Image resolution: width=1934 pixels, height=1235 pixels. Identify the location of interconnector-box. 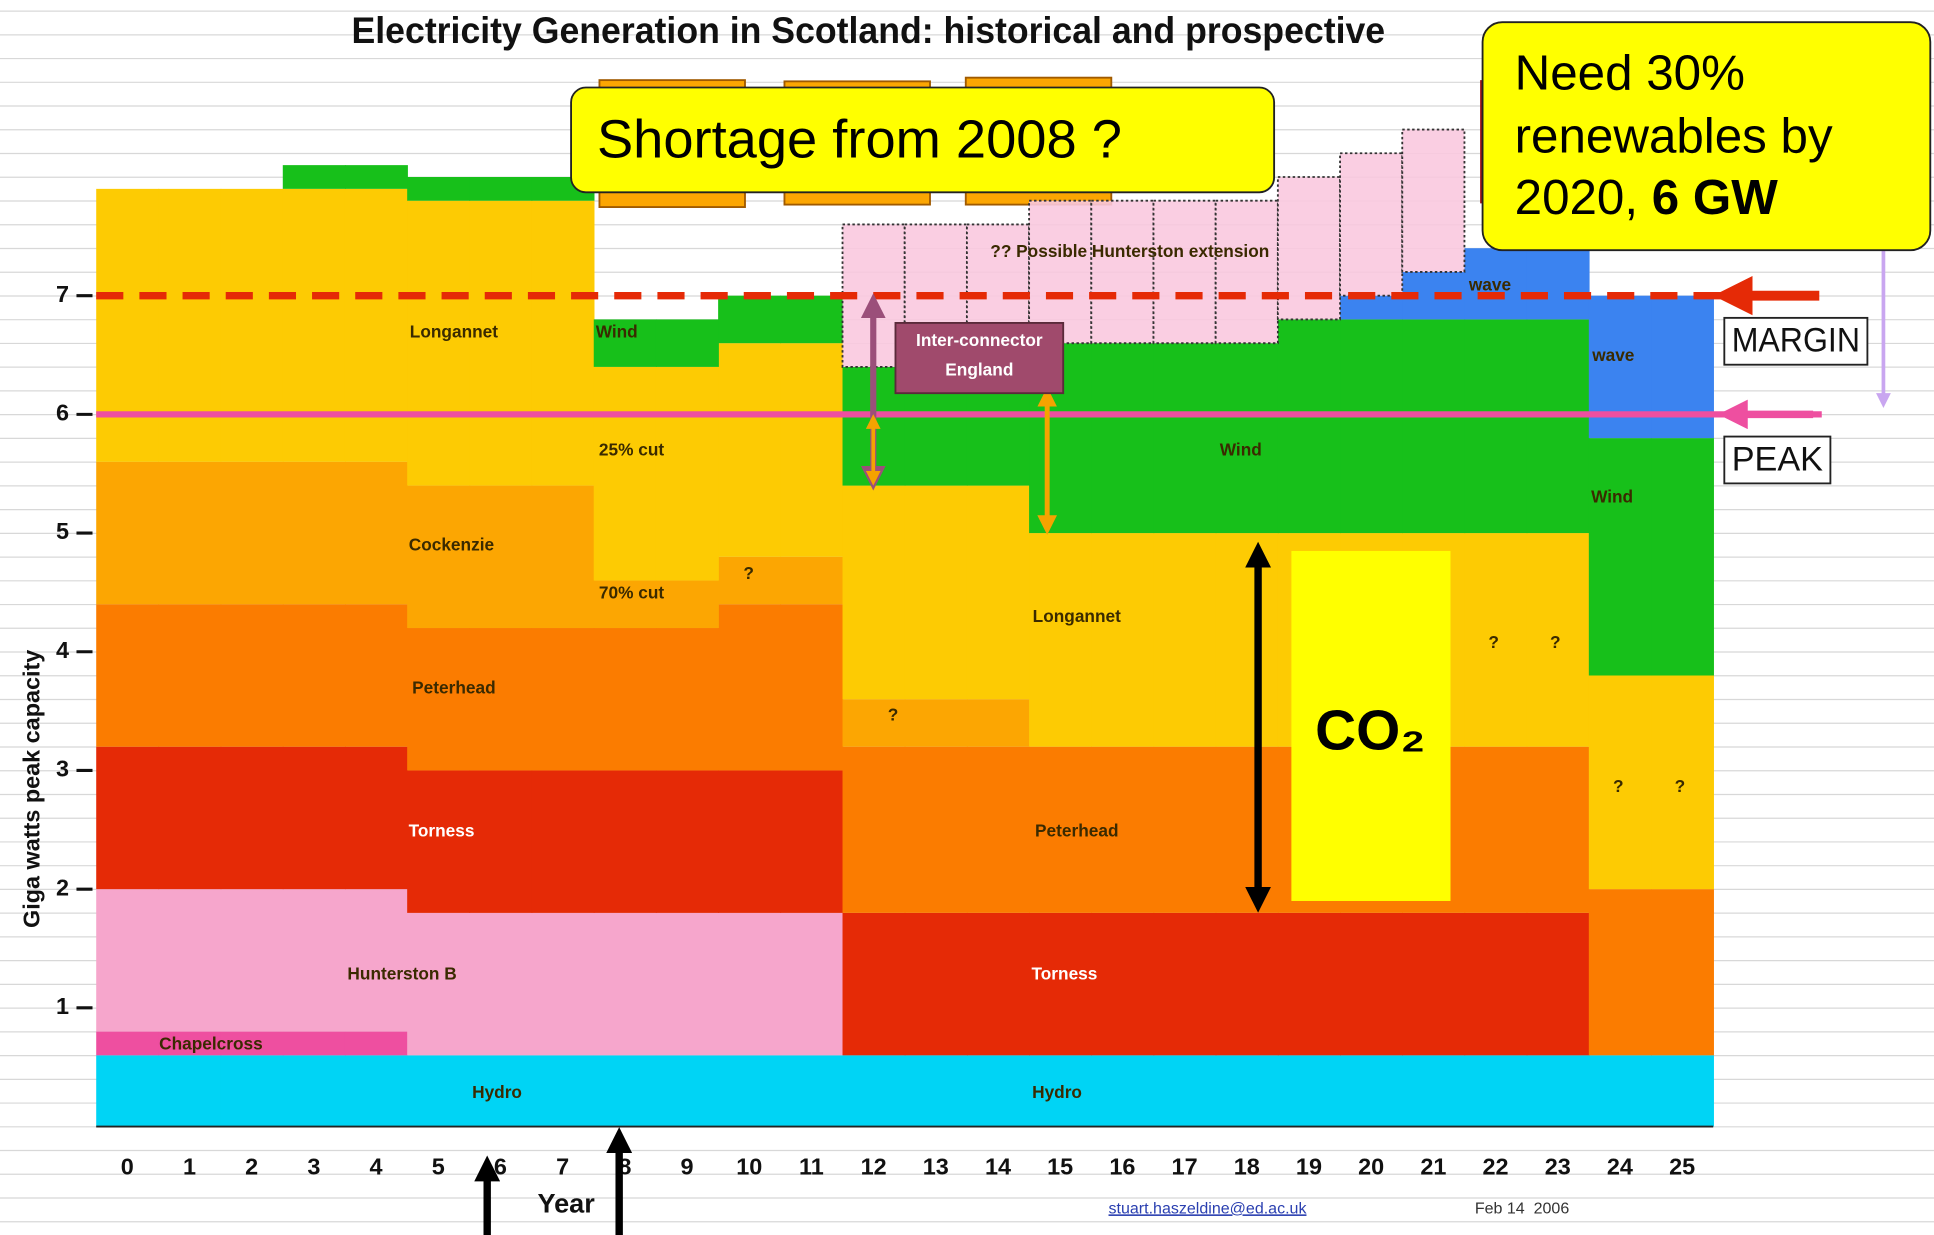
(979, 358).